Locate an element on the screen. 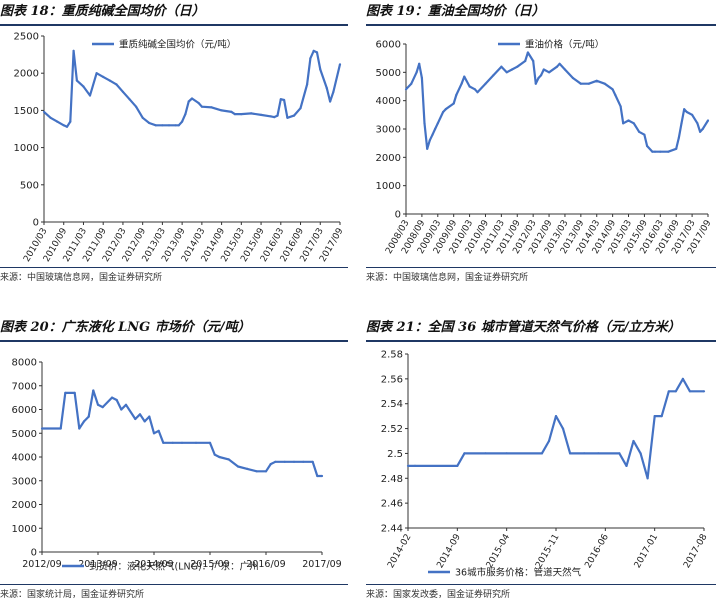  legend-label: 重油价格（元/吨） is located at coordinates (564, 45).